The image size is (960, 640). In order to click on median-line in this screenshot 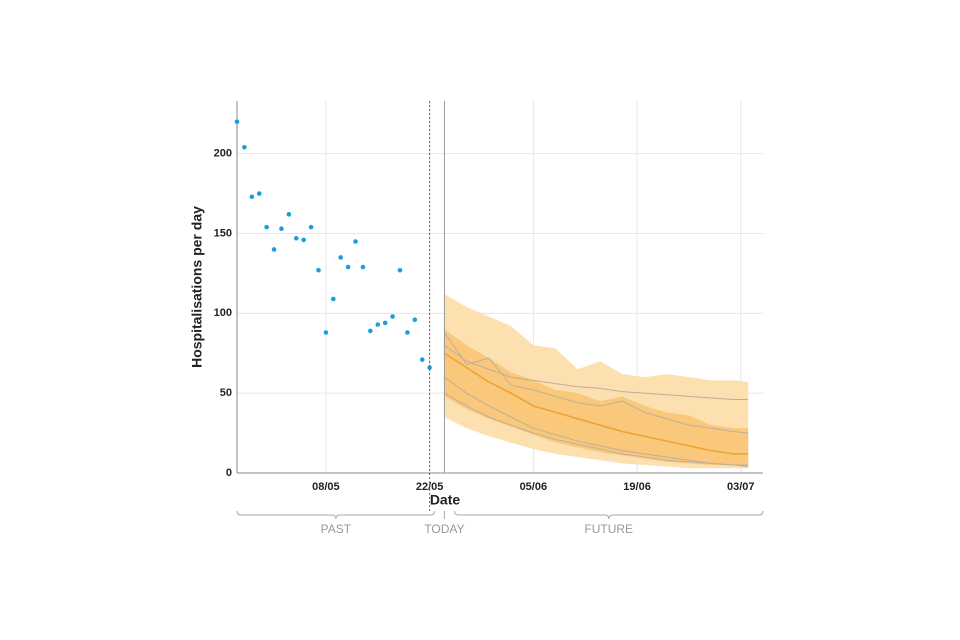, I will do `click(596, 403)`.